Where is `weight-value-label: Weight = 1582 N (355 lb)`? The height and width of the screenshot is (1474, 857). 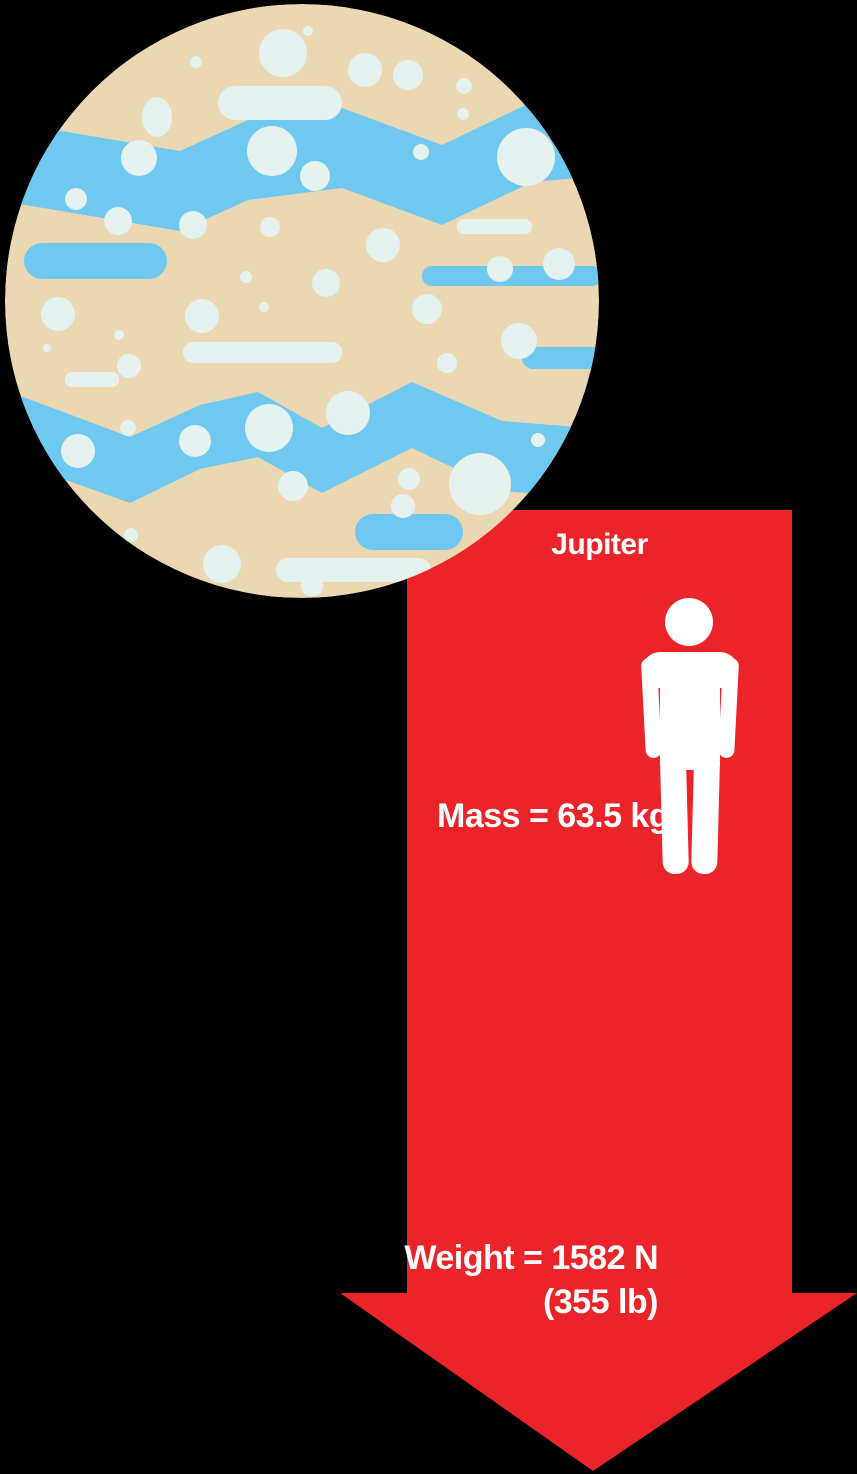 weight-value-label: Weight = 1582 N (355 lb) is located at coordinates (531, 1280).